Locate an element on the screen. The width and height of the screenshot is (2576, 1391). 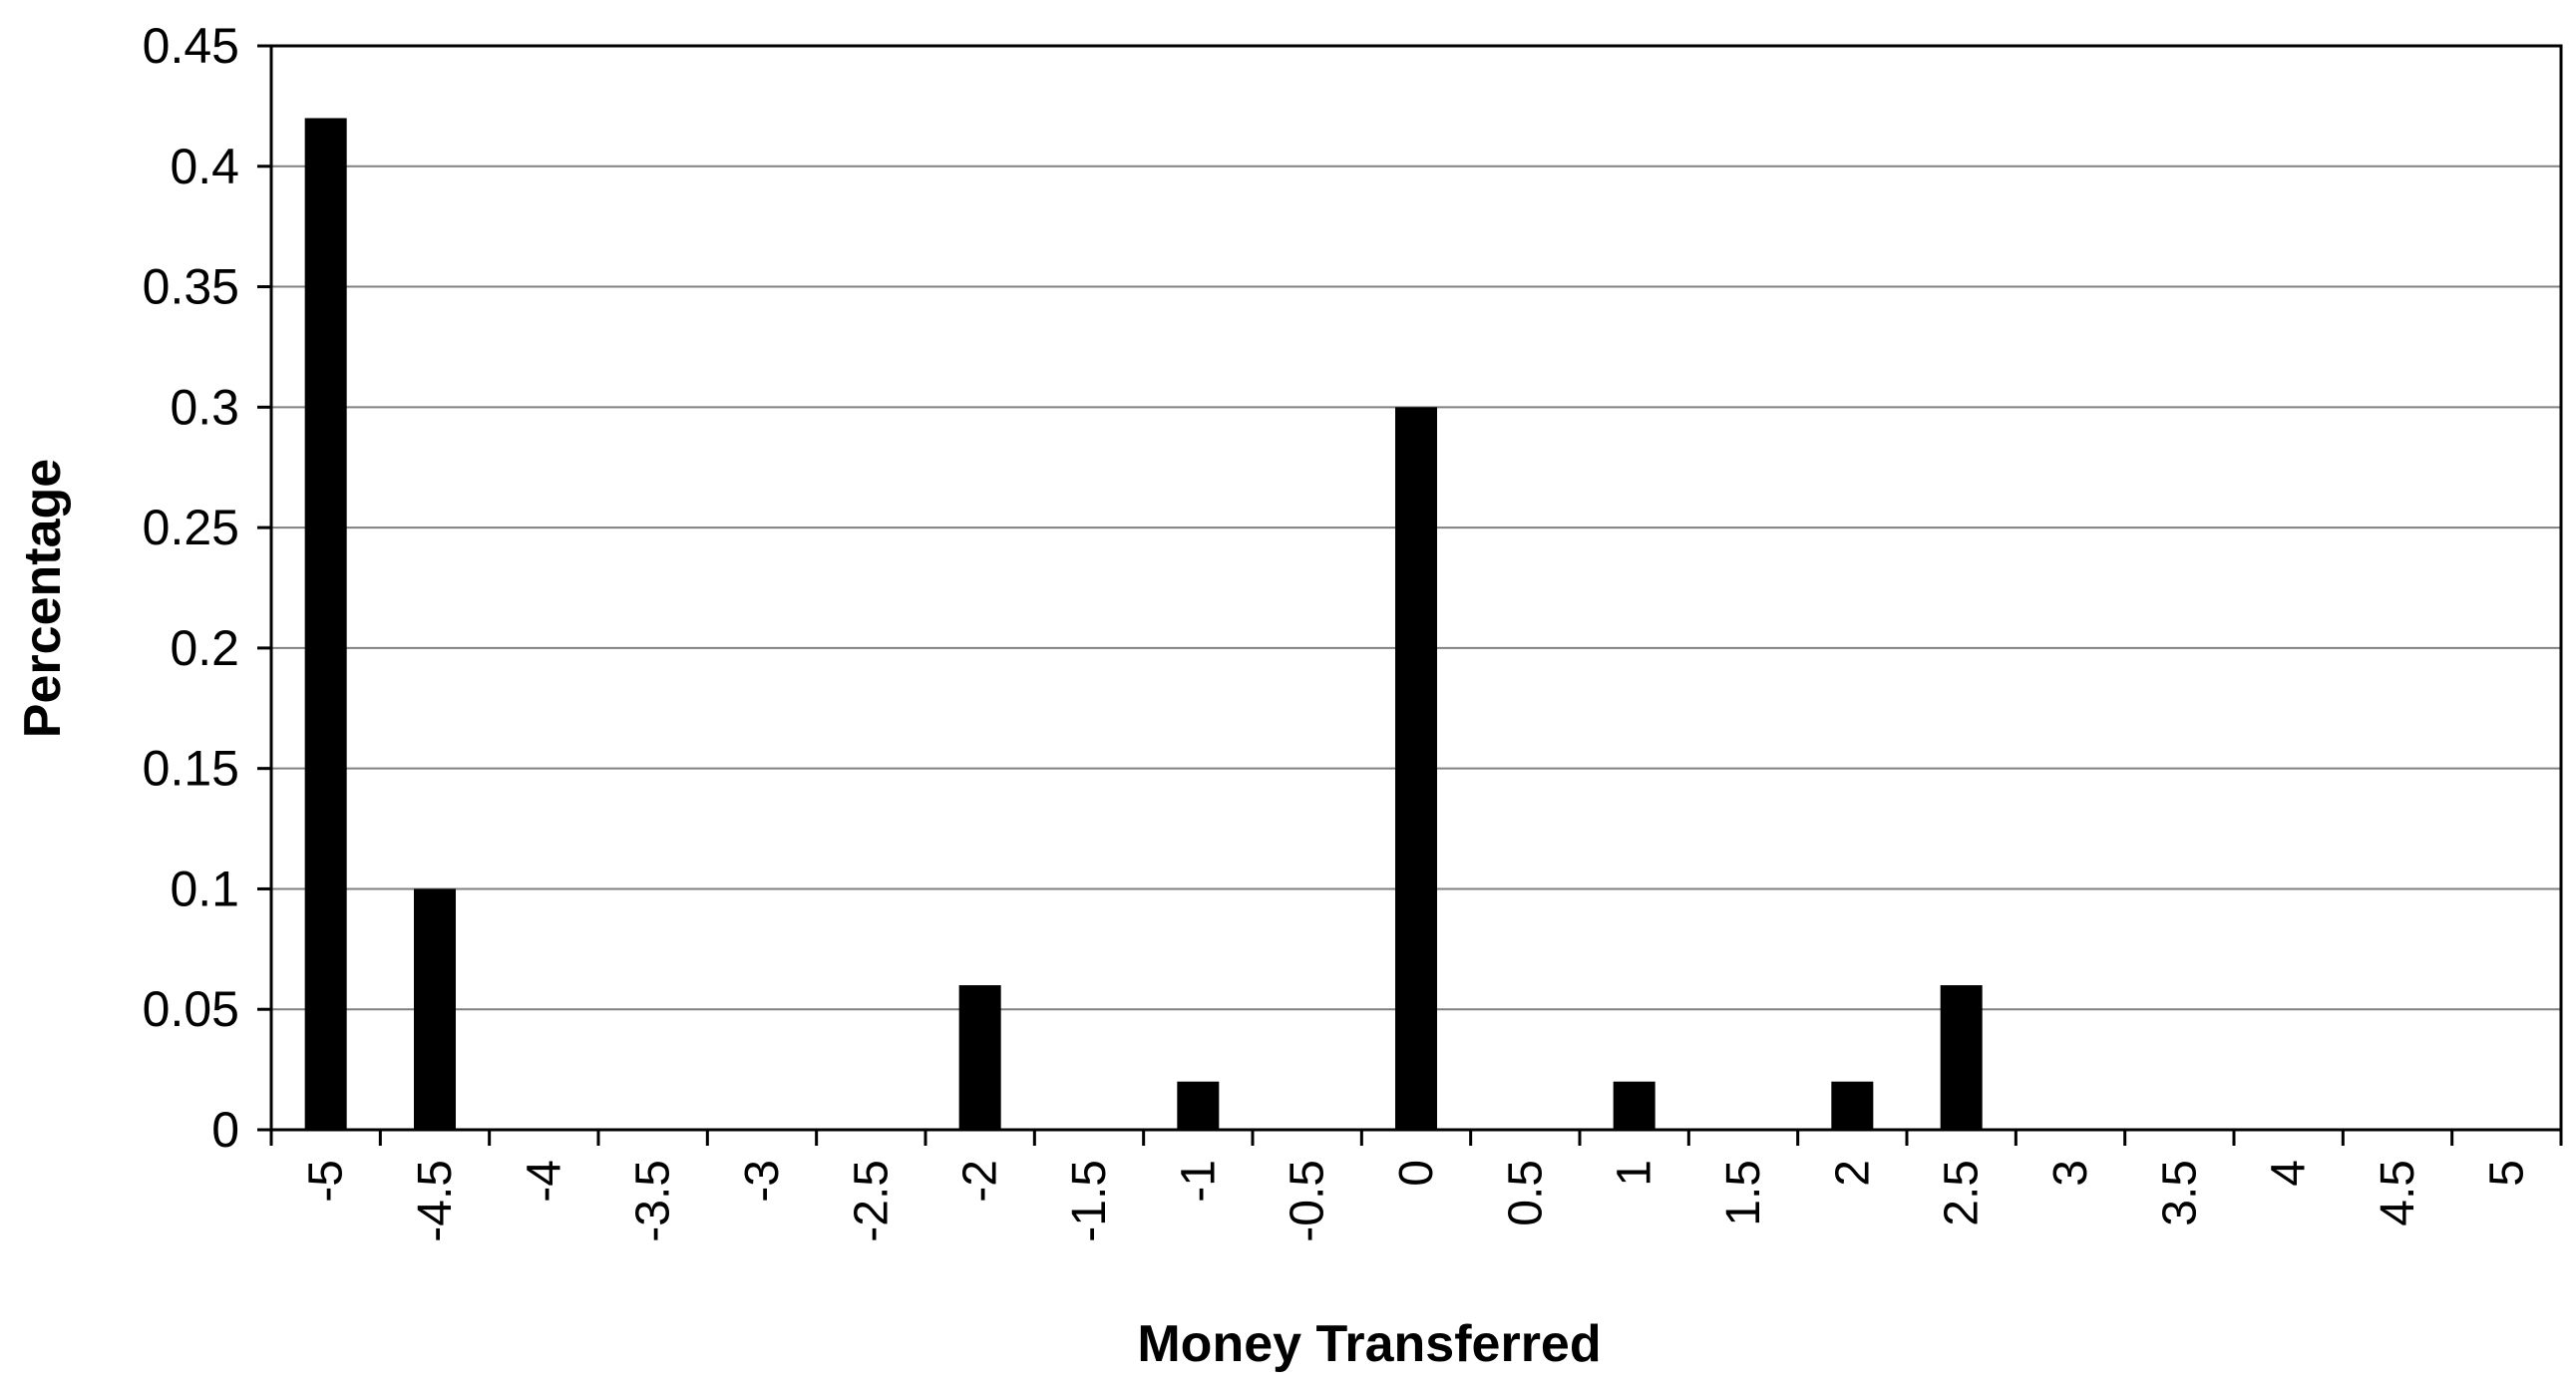
x-tick-label: -1.5 is located at coordinates (1089, 1201).